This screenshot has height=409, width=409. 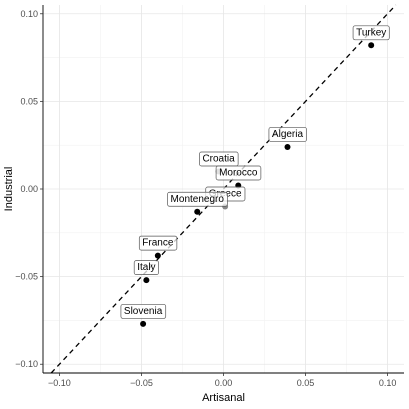 What do you see at coordinates (59, 383) in the screenshot?
I see `x-tick-label: −0.10` at bounding box center [59, 383].